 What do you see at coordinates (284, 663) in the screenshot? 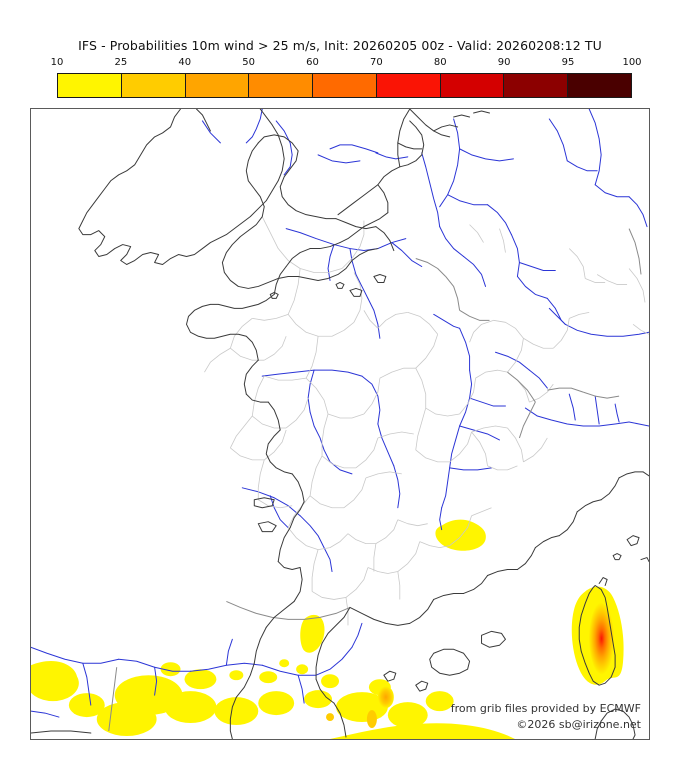
I see `probability-area-balearic-dot` at bounding box center [284, 663].